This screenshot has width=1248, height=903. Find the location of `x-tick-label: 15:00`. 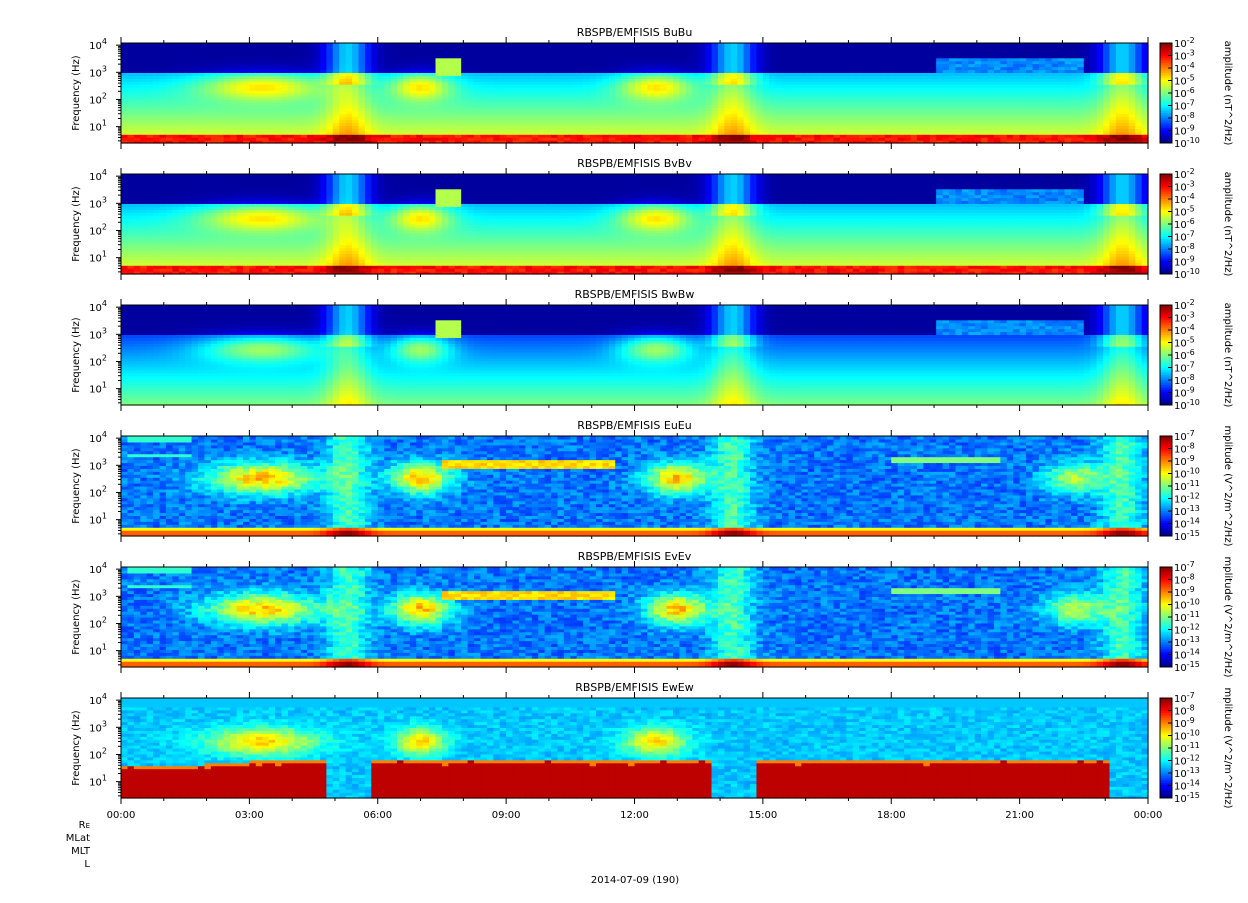

x-tick-label: 15:00 is located at coordinates (762, 815).